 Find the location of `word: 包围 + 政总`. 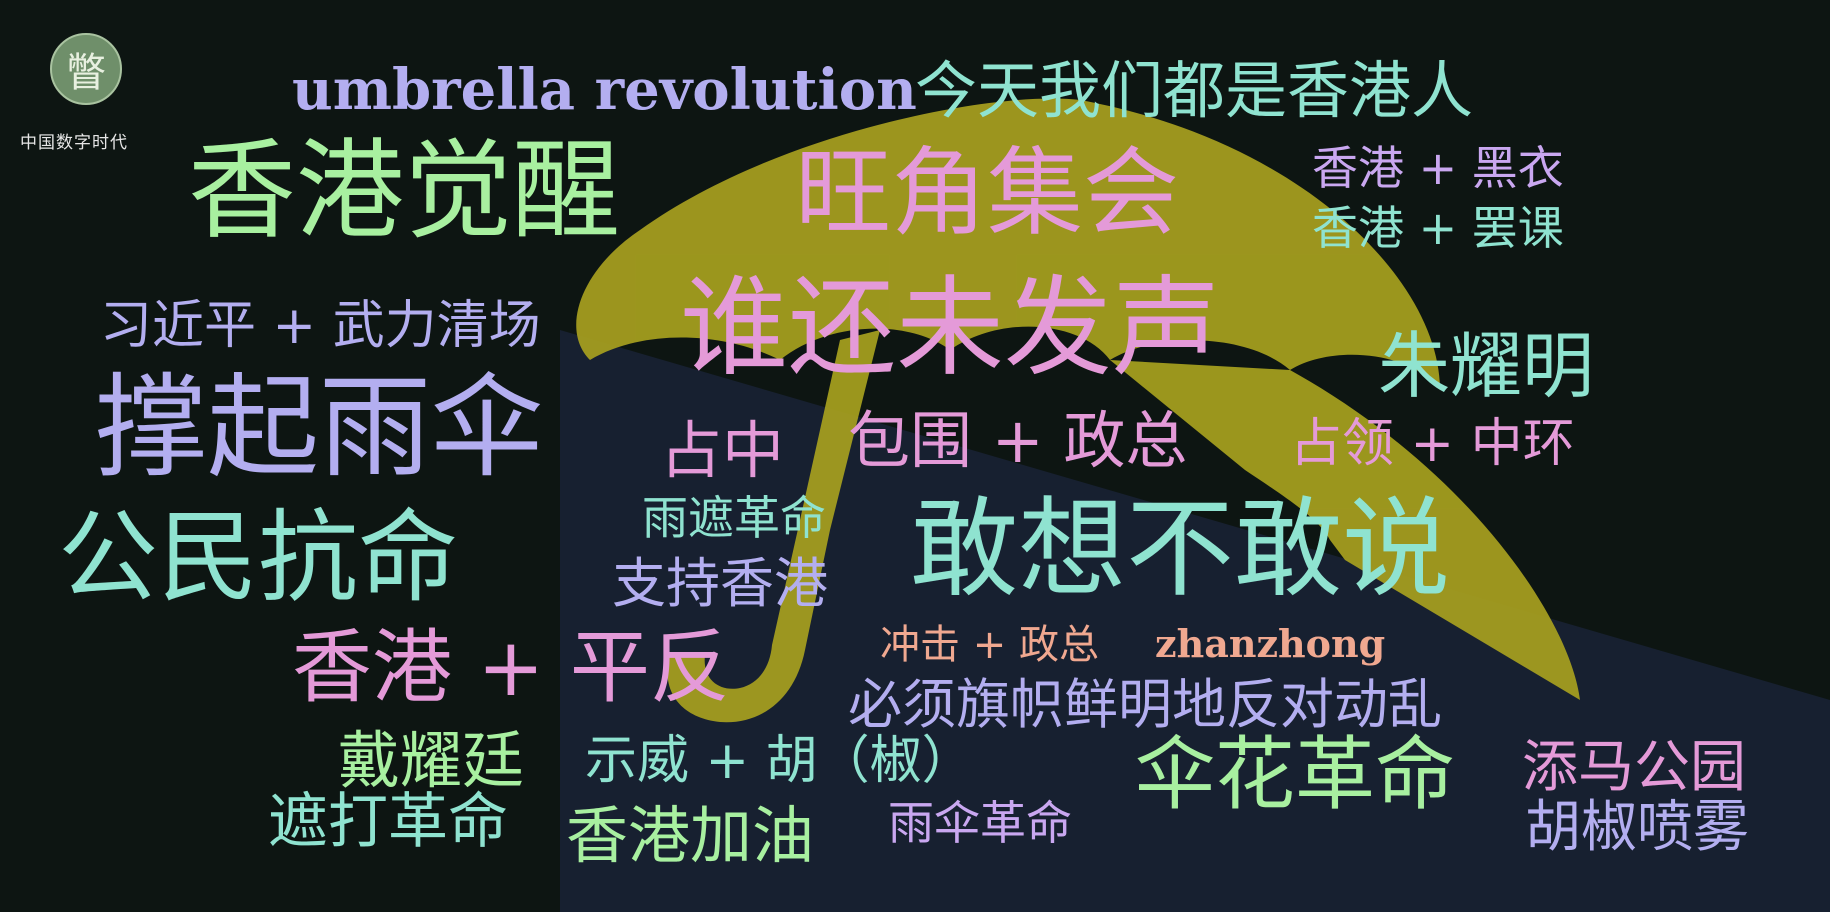

word: 包围 + 政总 is located at coordinates (1018, 440).